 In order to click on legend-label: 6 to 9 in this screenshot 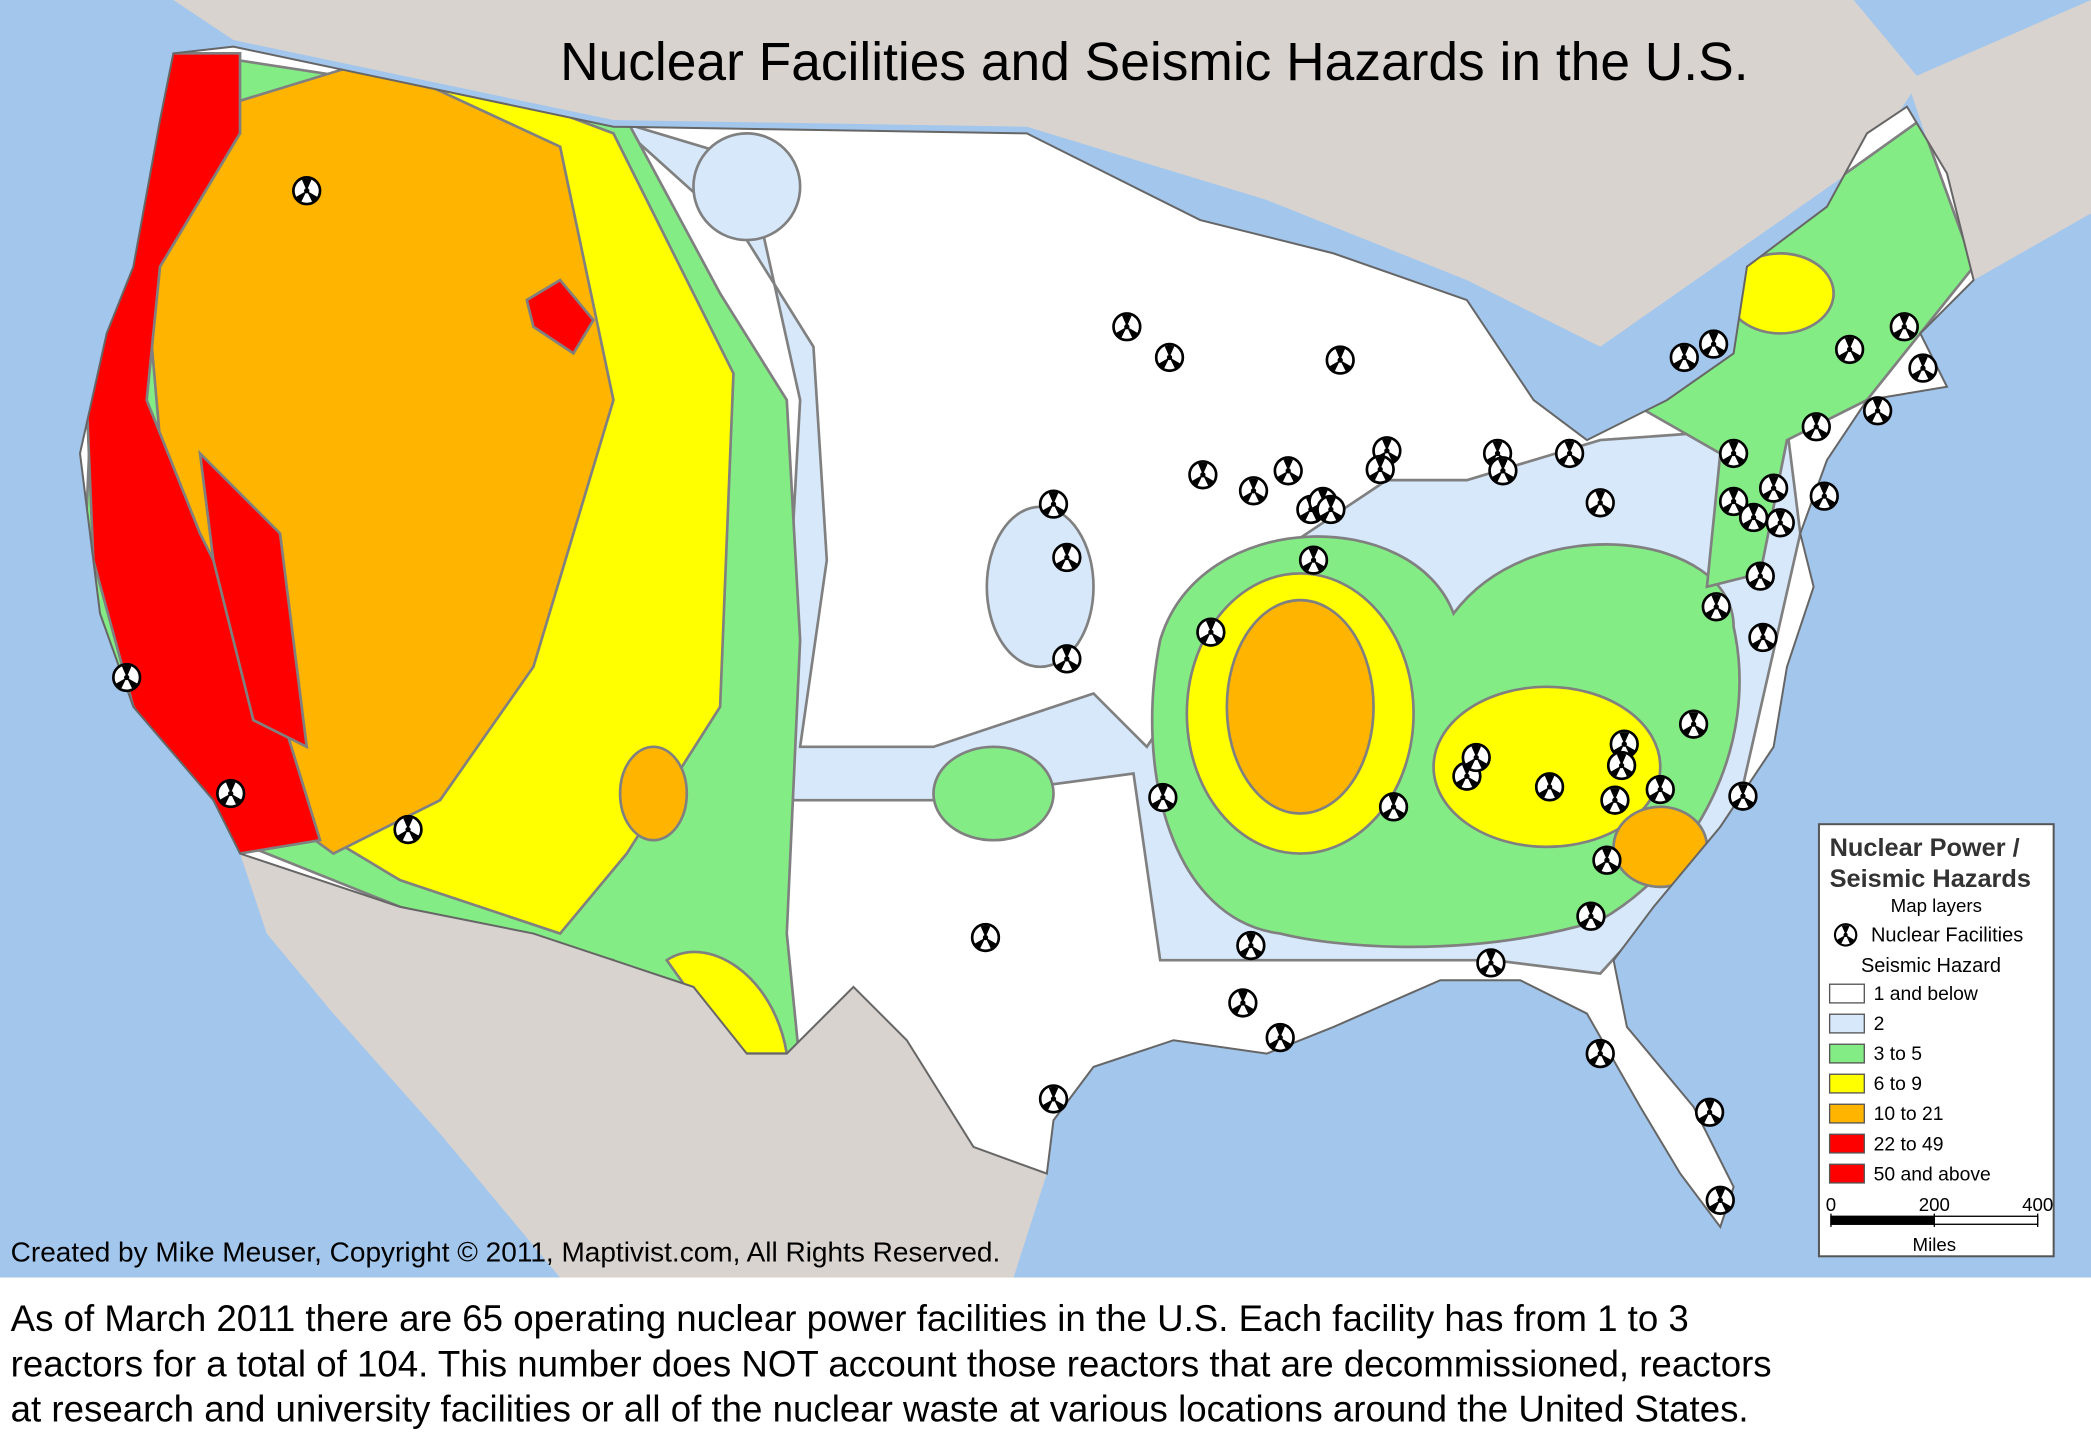, I will do `click(1898, 1084)`.